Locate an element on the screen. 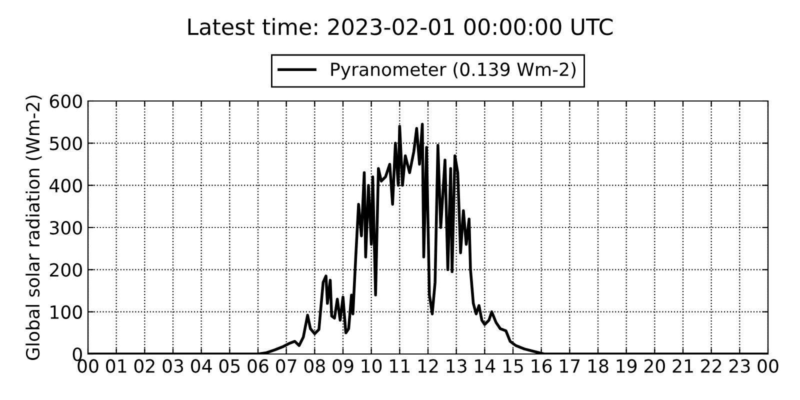  x-tick-label: 02 is located at coordinates (144, 366).